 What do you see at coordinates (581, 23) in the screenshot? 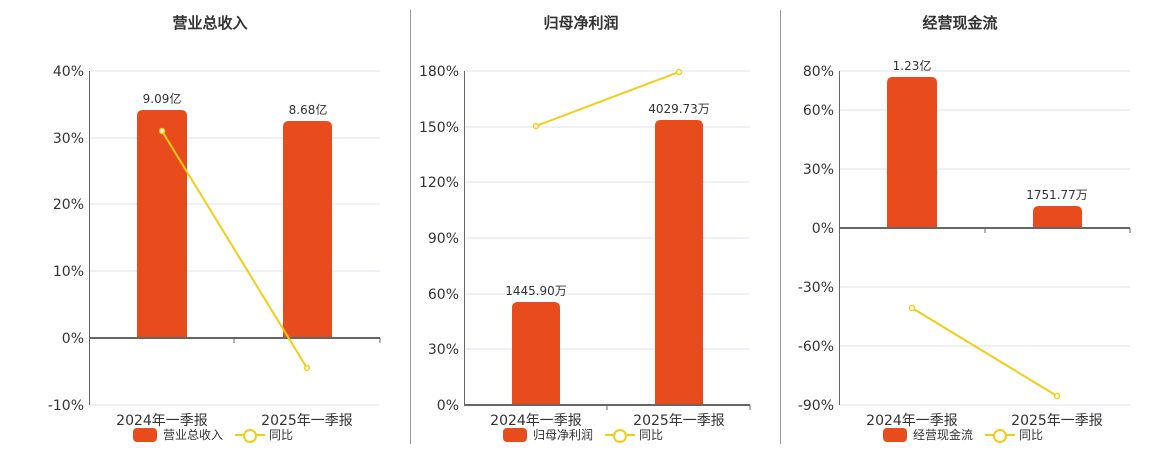
I see `chart-title: 归母净利润` at bounding box center [581, 23].